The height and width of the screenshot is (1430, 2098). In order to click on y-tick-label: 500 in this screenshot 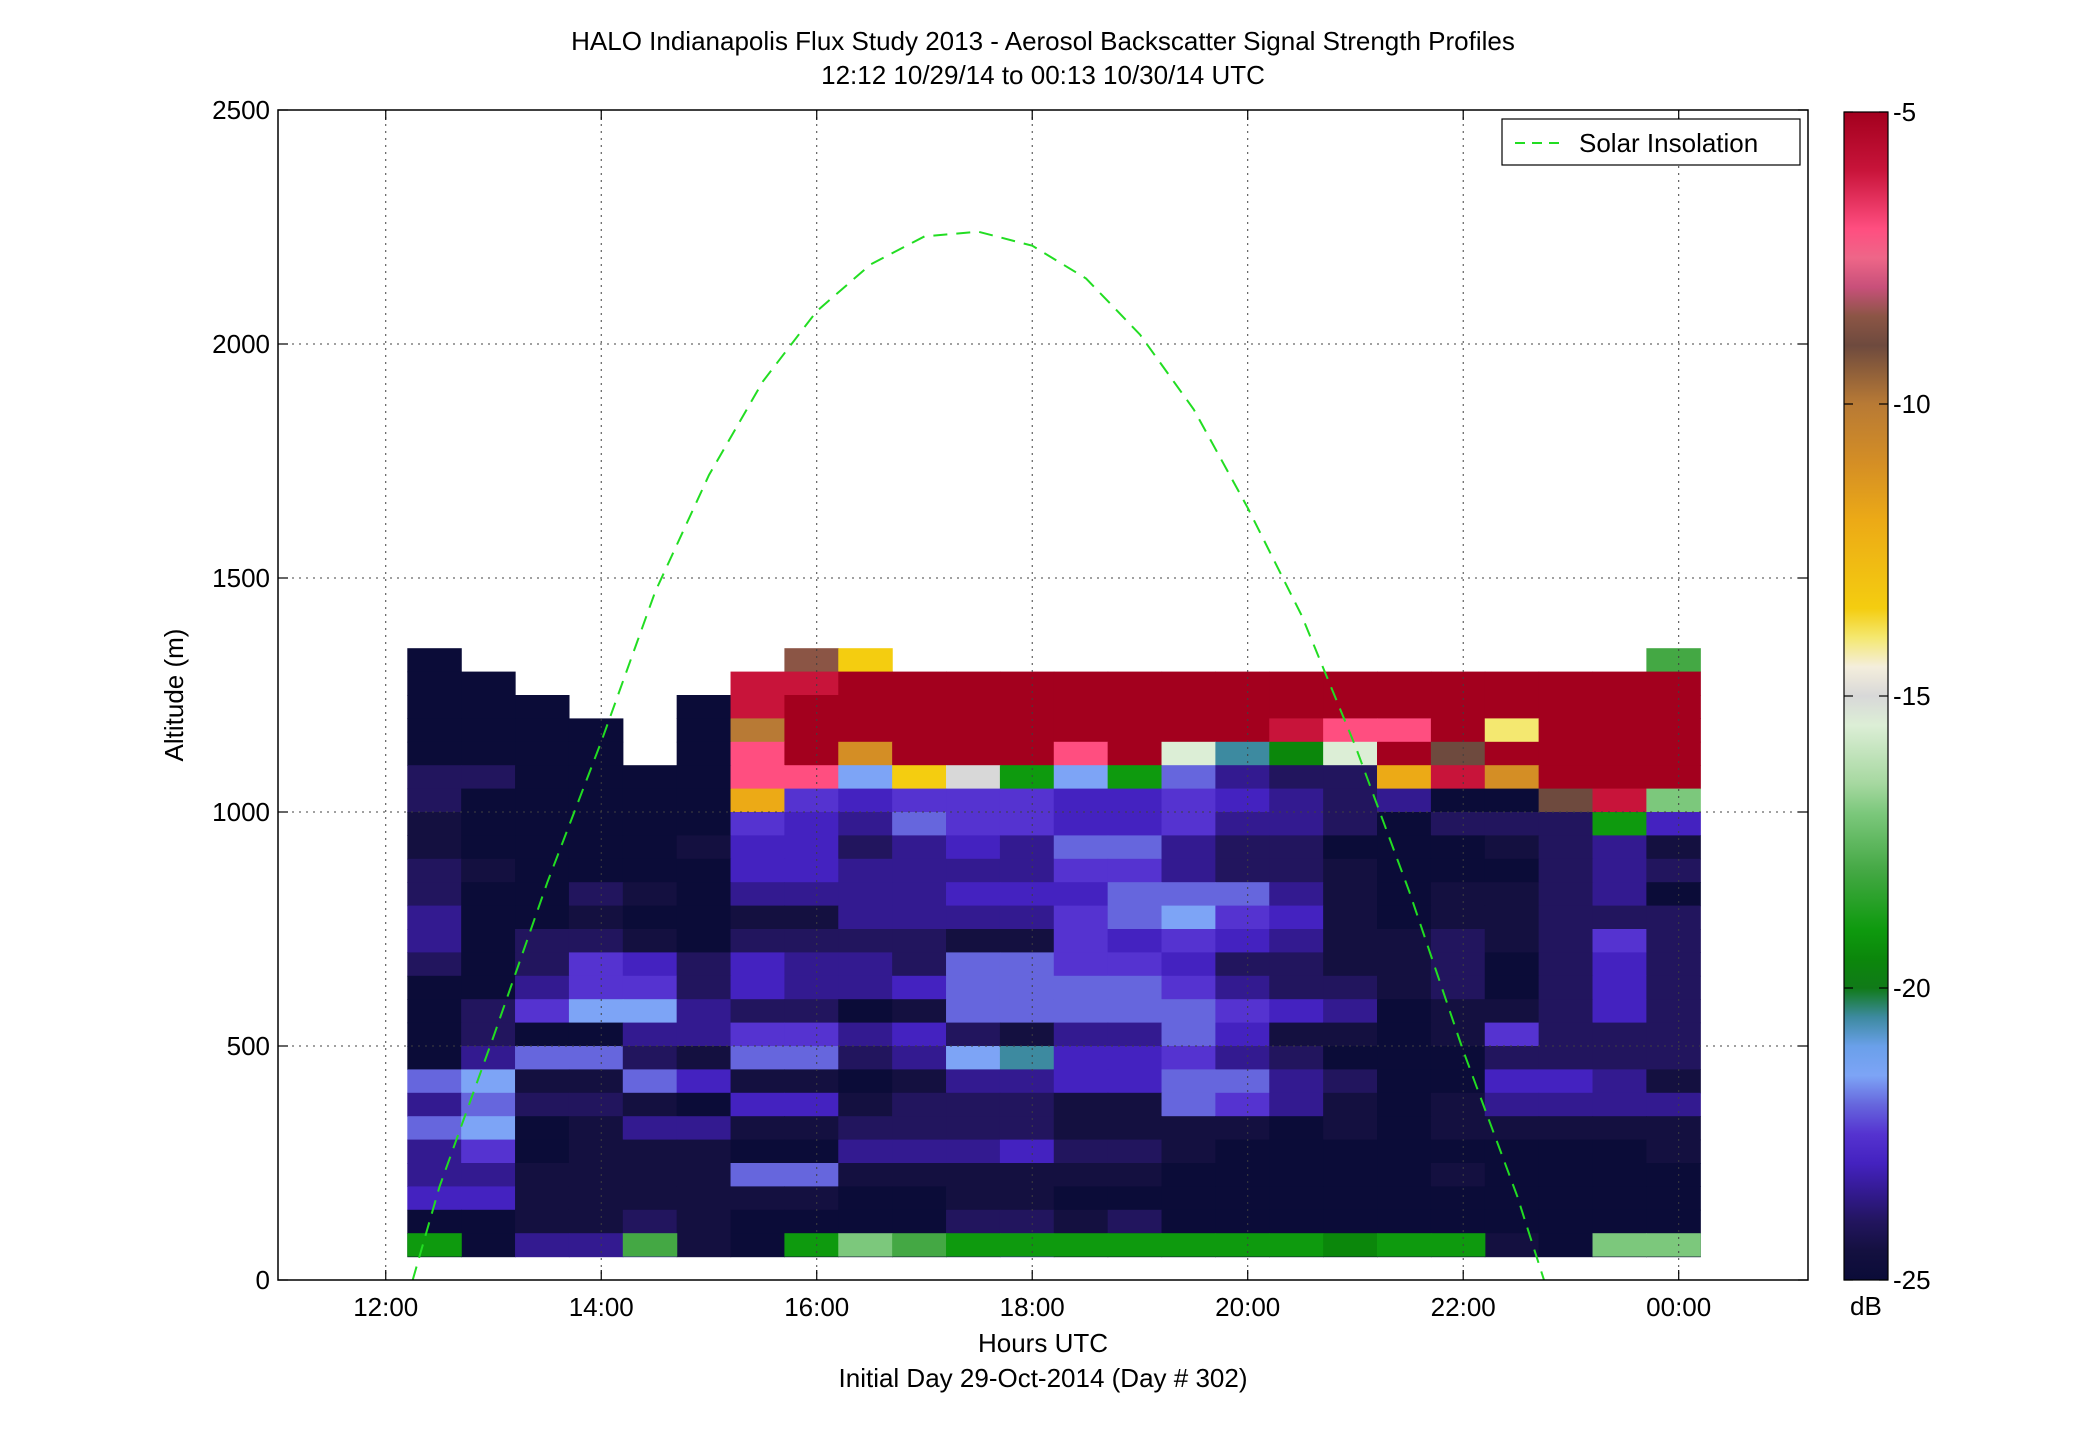, I will do `click(248, 1046)`.